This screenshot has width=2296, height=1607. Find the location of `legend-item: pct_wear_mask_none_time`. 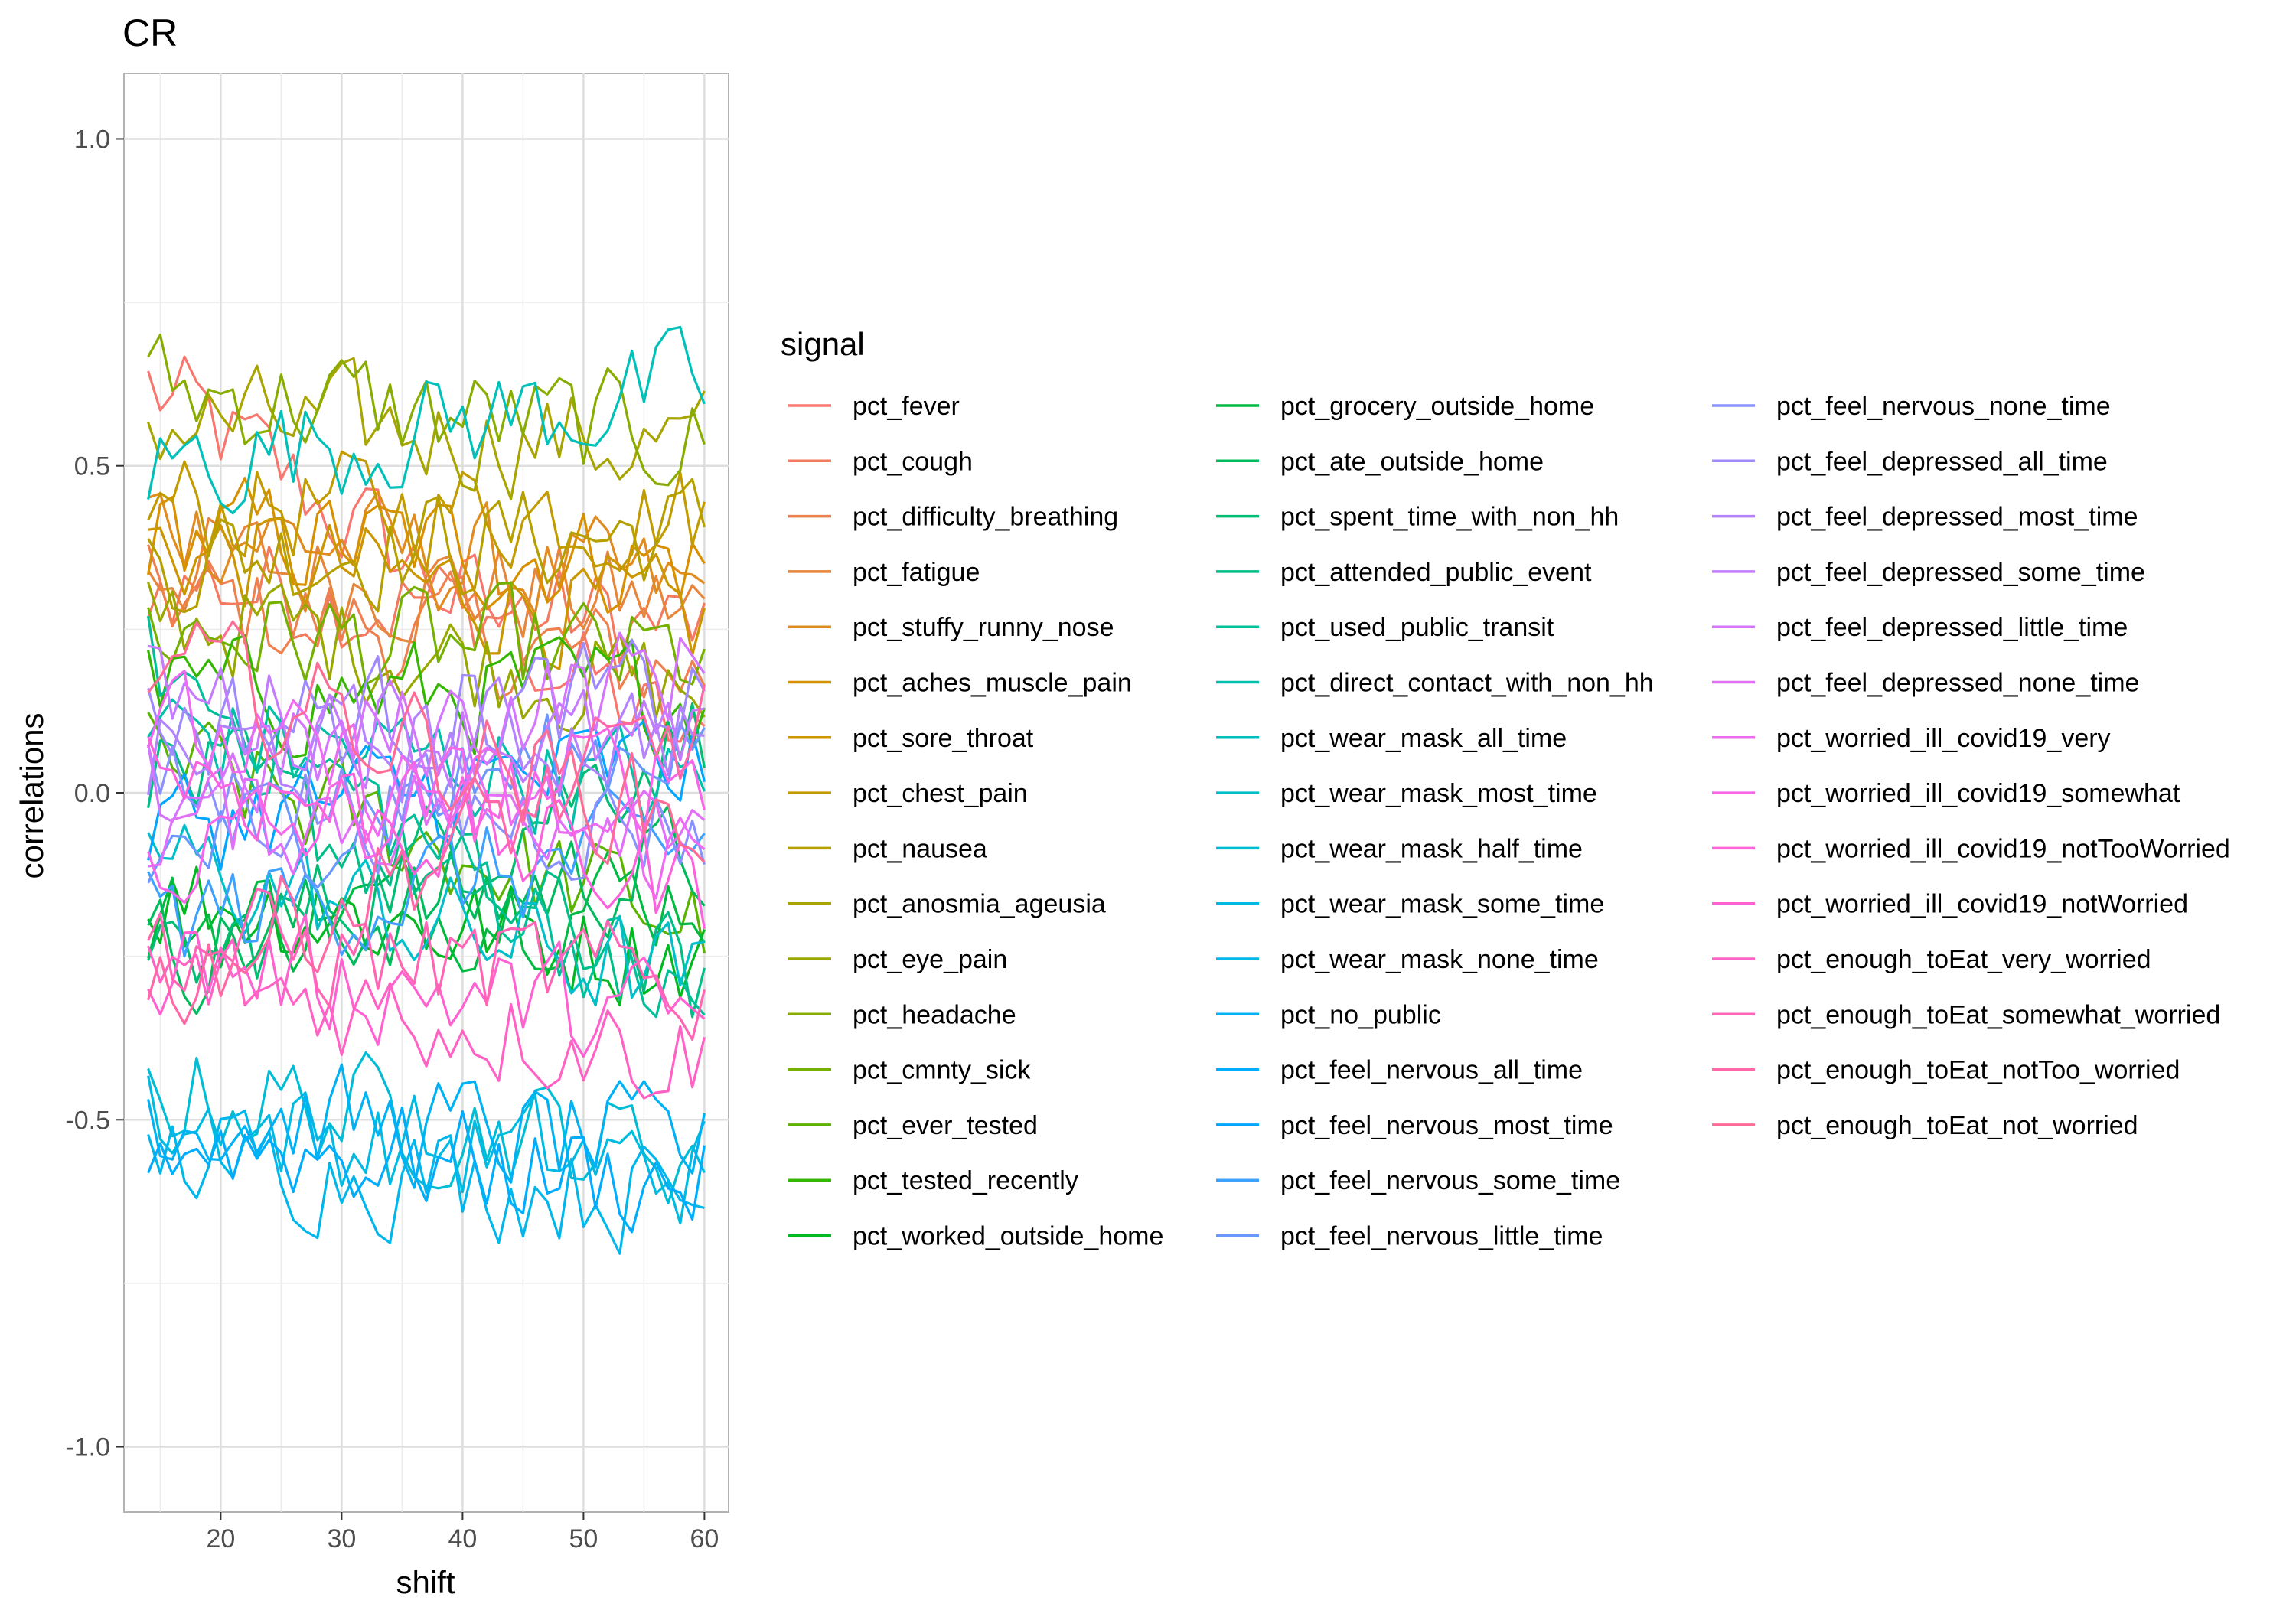

legend-item: pct_wear_mask_none_time is located at coordinates (1407, 959).